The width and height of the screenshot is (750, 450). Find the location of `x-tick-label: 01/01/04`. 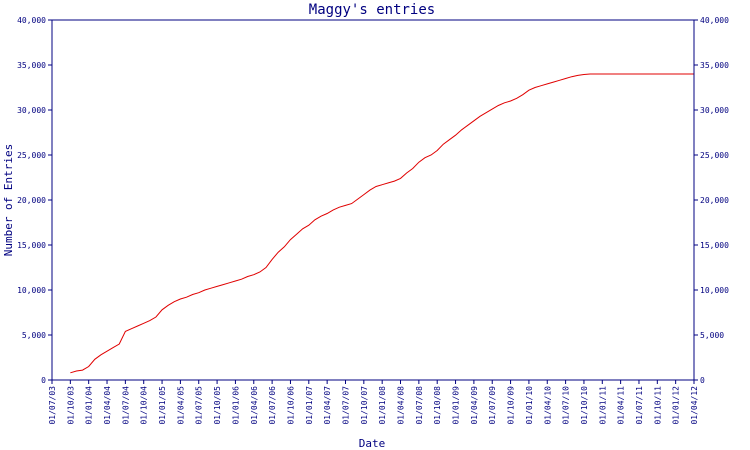

x-tick-label: 01/01/04 is located at coordinates (89, 405).